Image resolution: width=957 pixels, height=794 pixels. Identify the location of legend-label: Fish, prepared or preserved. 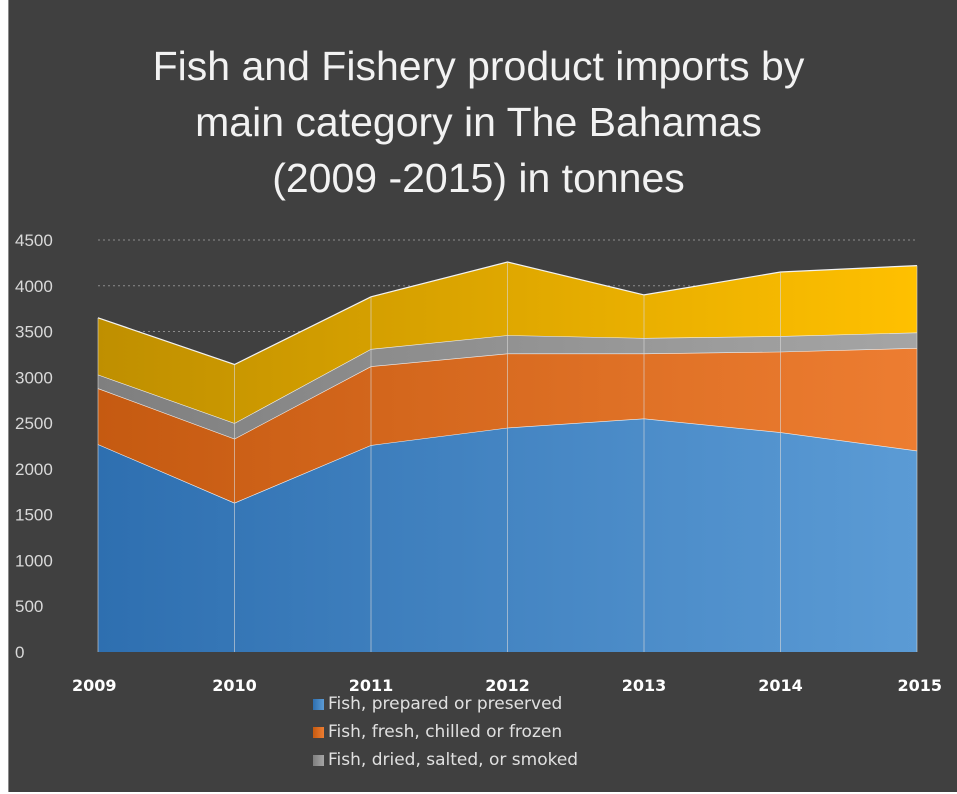
(445, 704).